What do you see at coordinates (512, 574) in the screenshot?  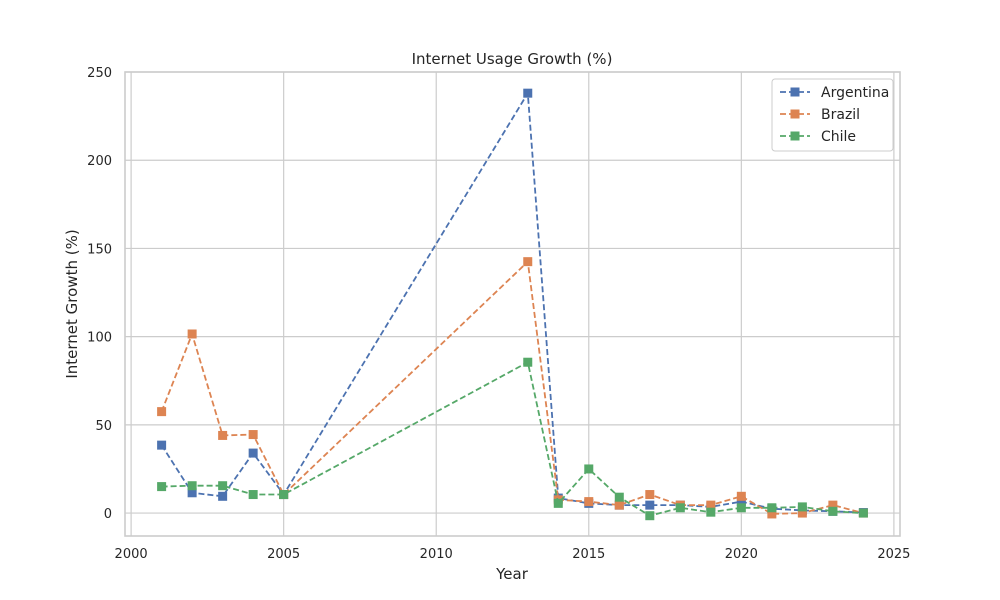 I see `x-axis-title: Year` at bounding box center [512, 574].